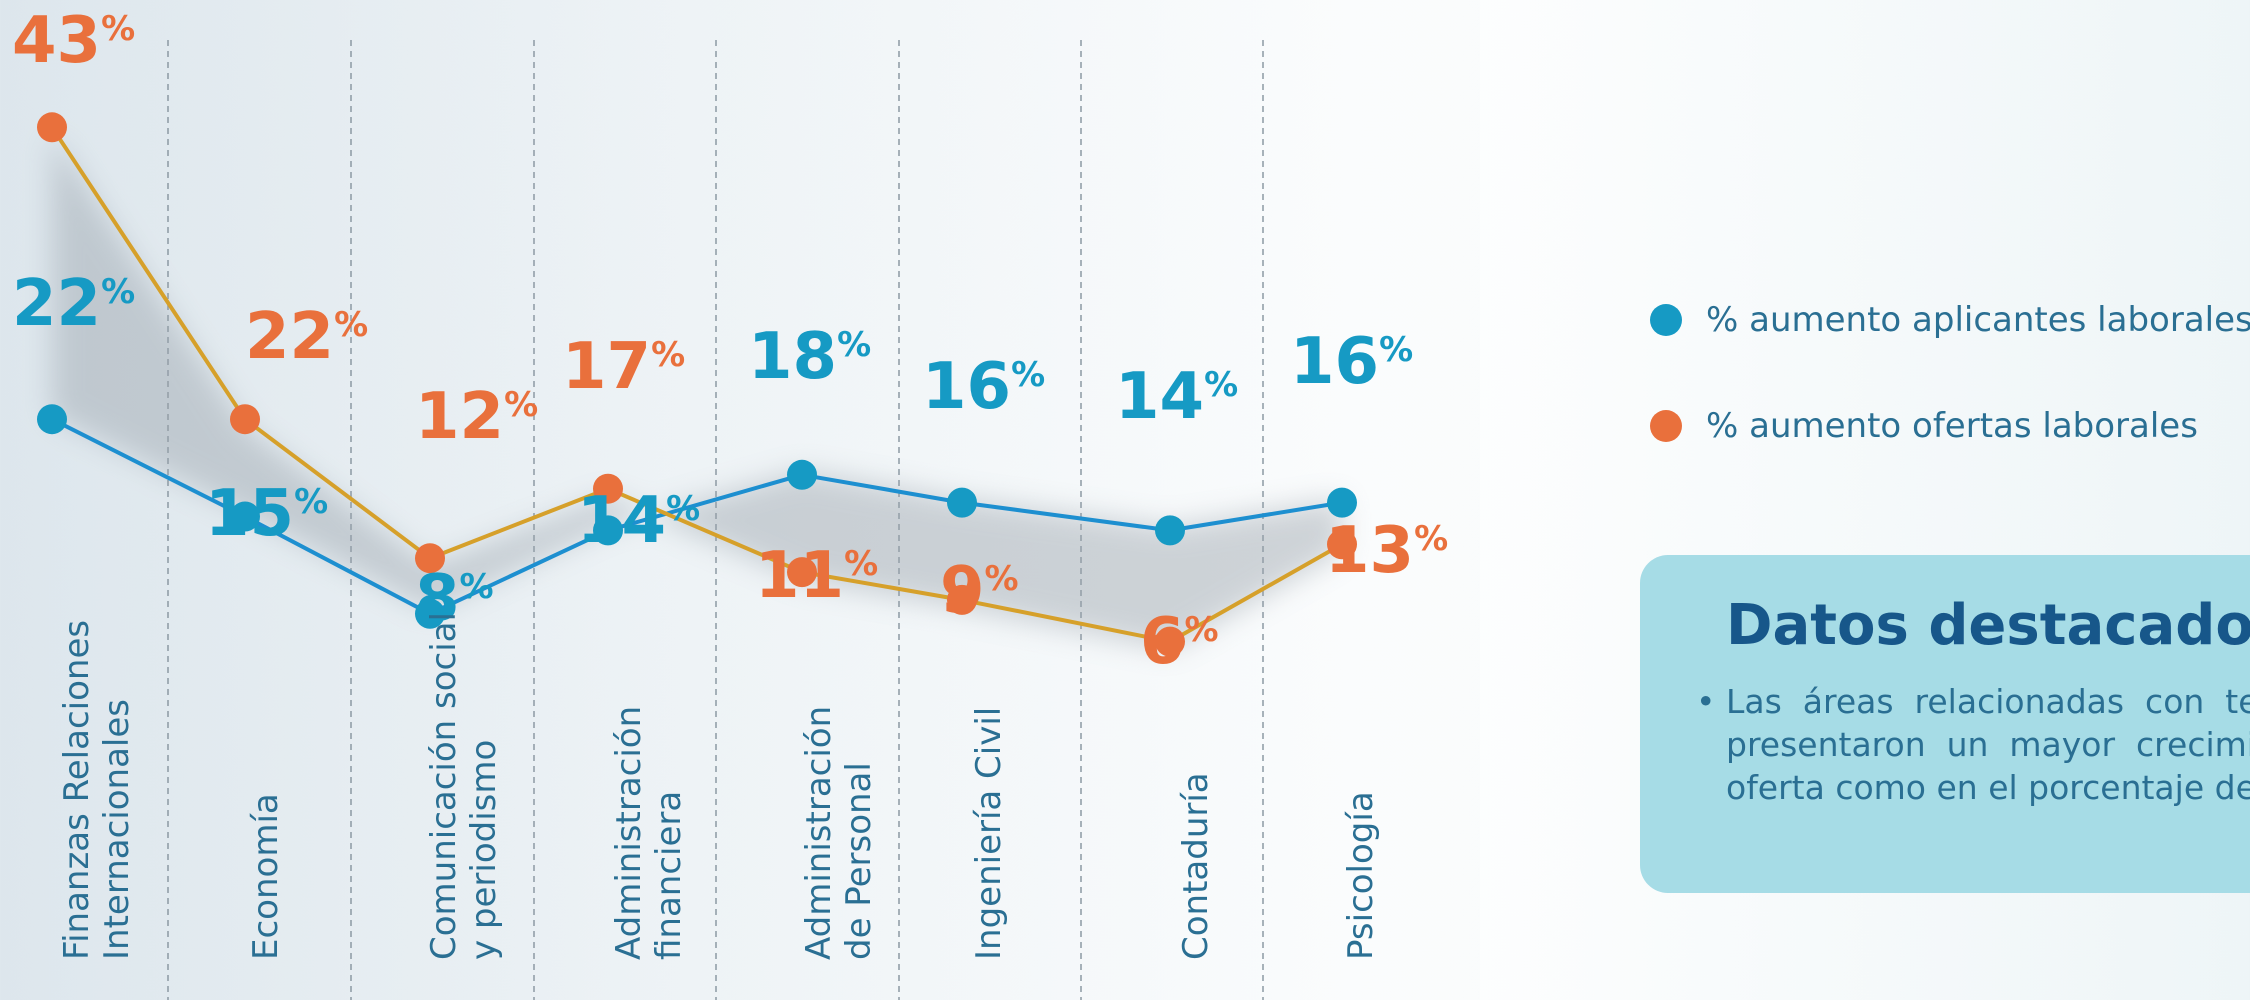 Image resolution: width=2250 pixels, height=1000 pixels. What do you see at coordinates (1988, 625) in the screenshot?
I see `highlights-title: Datos destacados:` at bounding box center [1988, 625].